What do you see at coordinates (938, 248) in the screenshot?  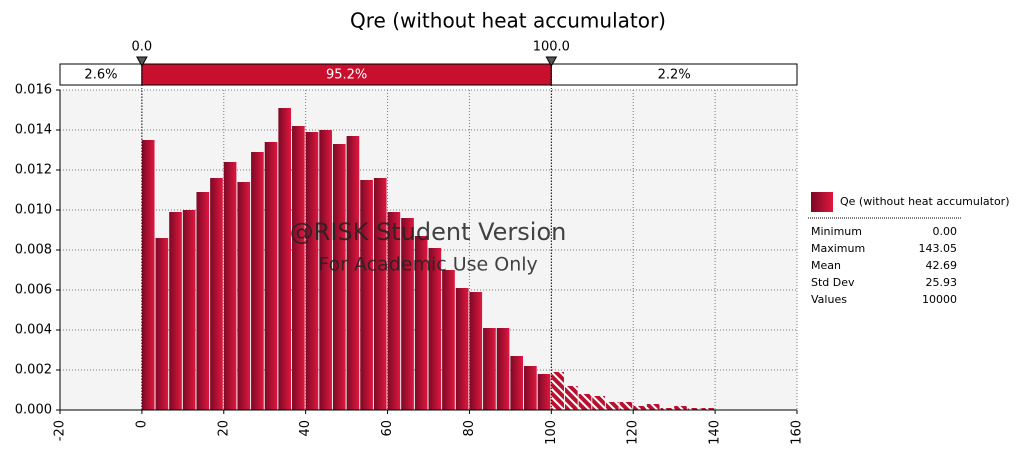 I see `stat-value: 143.05` at bounding box center [938, 248].